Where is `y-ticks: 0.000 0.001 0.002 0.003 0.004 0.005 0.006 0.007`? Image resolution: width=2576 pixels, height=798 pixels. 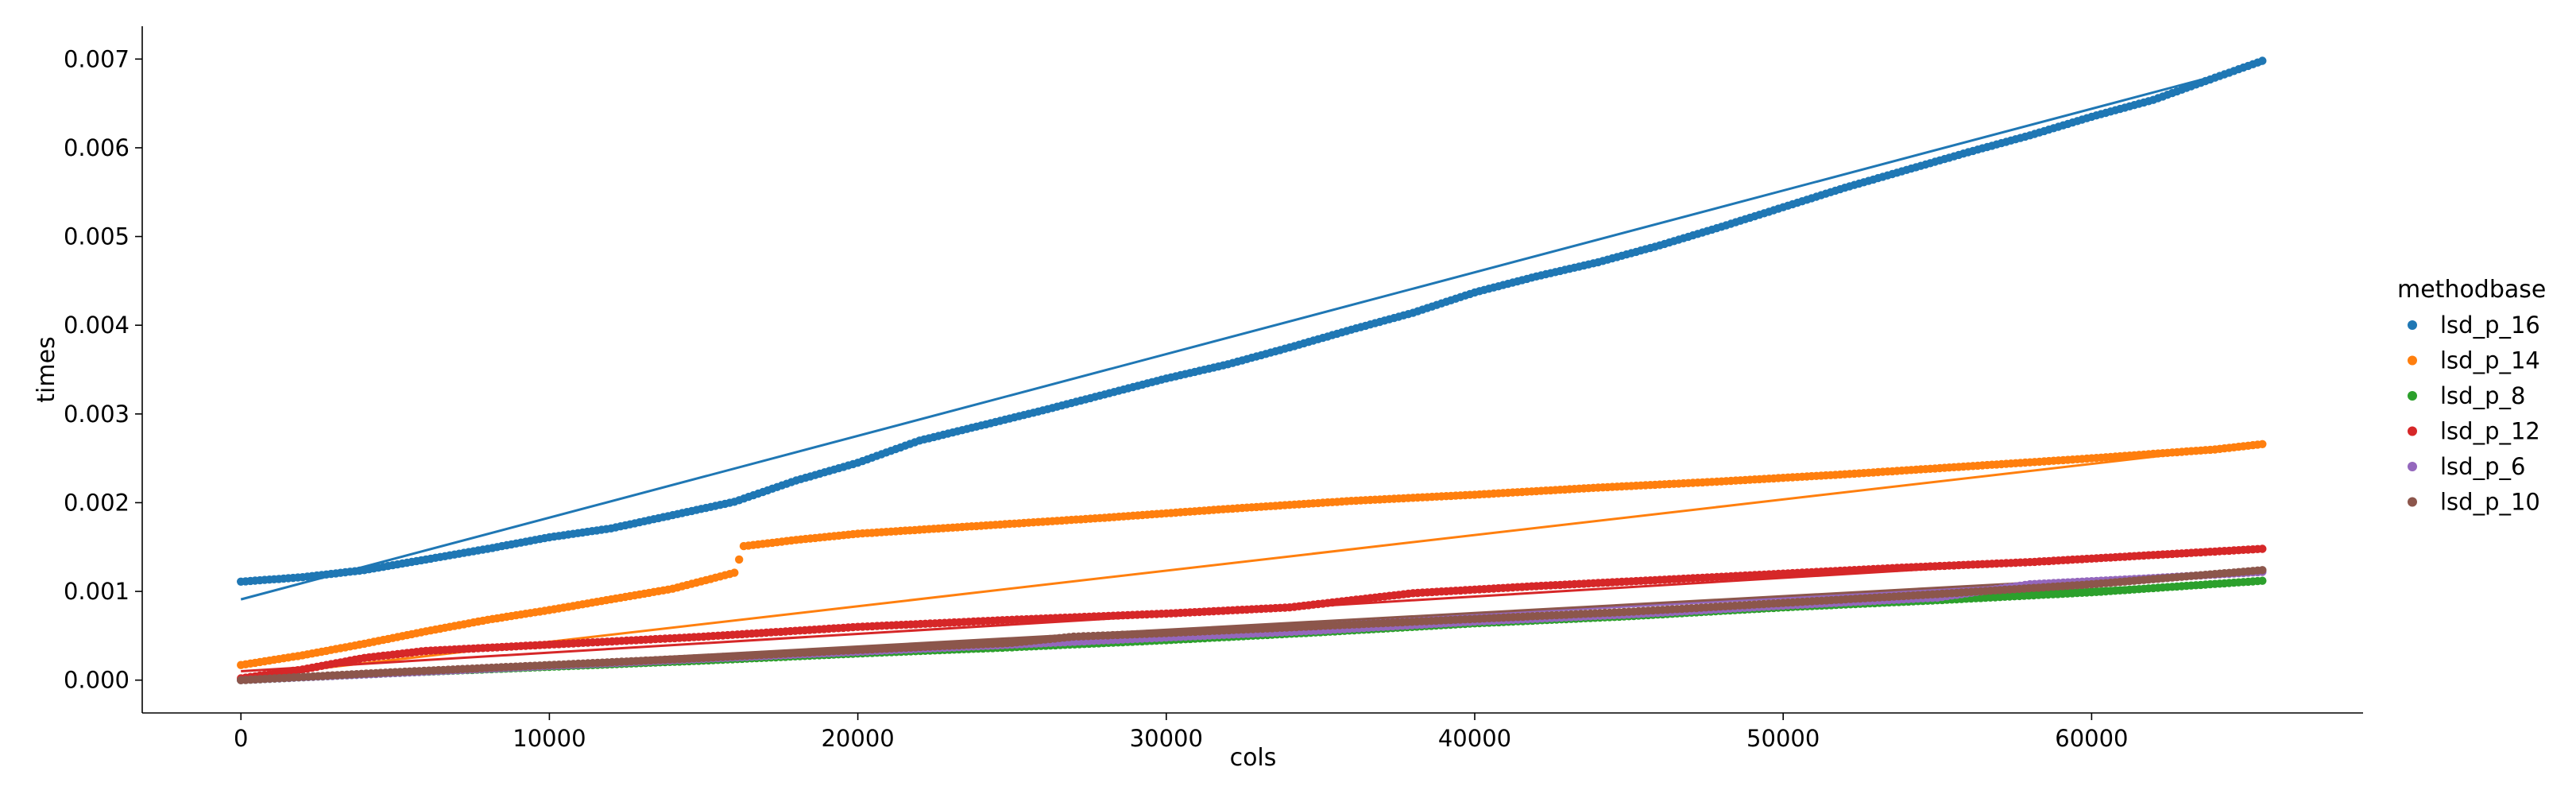
y-ticks: 0.000 0.001 0.002 0.003 0.004 0.005 0.006 0.007 is located at coordinates (103, 369).